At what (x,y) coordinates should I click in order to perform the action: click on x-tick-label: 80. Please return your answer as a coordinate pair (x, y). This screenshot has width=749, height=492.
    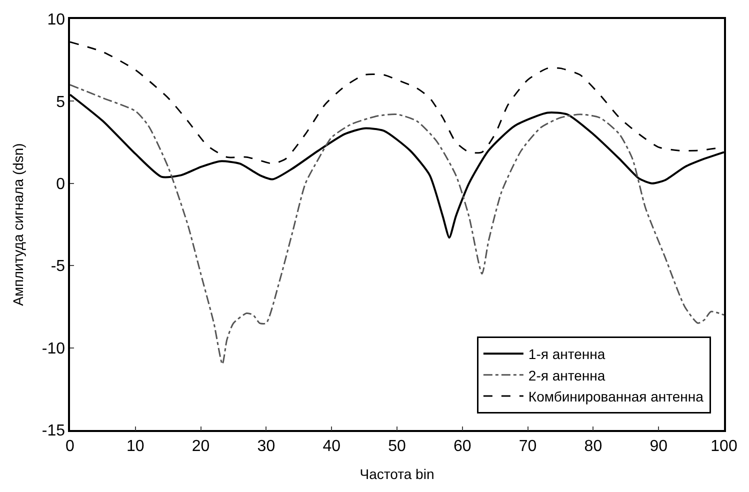
    Looking at the image, I should click on (593, 446).